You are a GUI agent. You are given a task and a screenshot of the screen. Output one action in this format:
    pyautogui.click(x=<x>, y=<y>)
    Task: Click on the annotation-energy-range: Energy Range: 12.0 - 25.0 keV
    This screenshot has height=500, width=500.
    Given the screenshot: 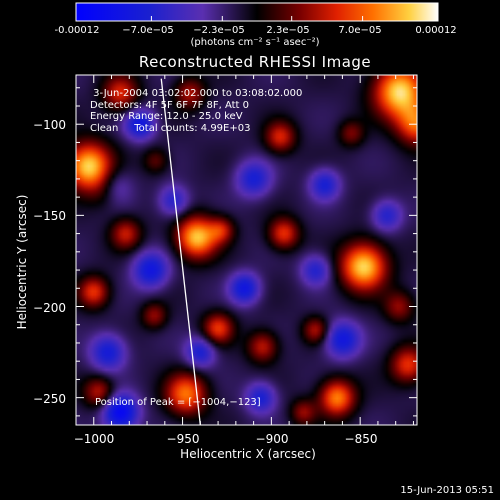 What is the action you would take?
    pyautogui.click(x=166, y=116)
    